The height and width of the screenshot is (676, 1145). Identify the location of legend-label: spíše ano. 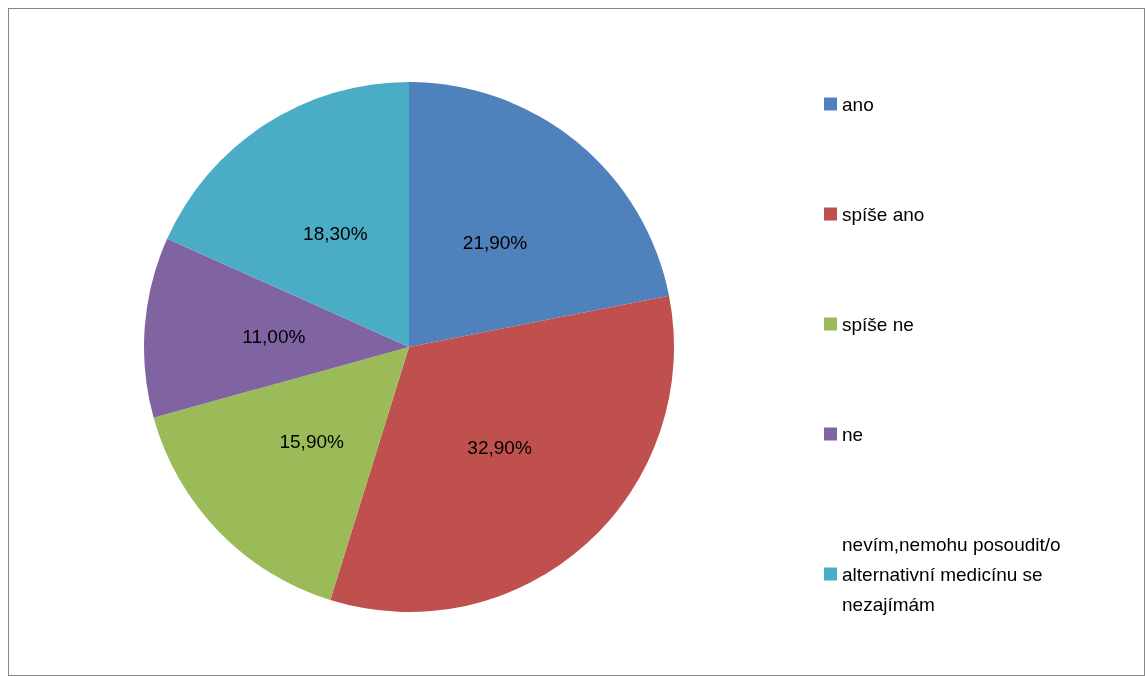
(883, 214).